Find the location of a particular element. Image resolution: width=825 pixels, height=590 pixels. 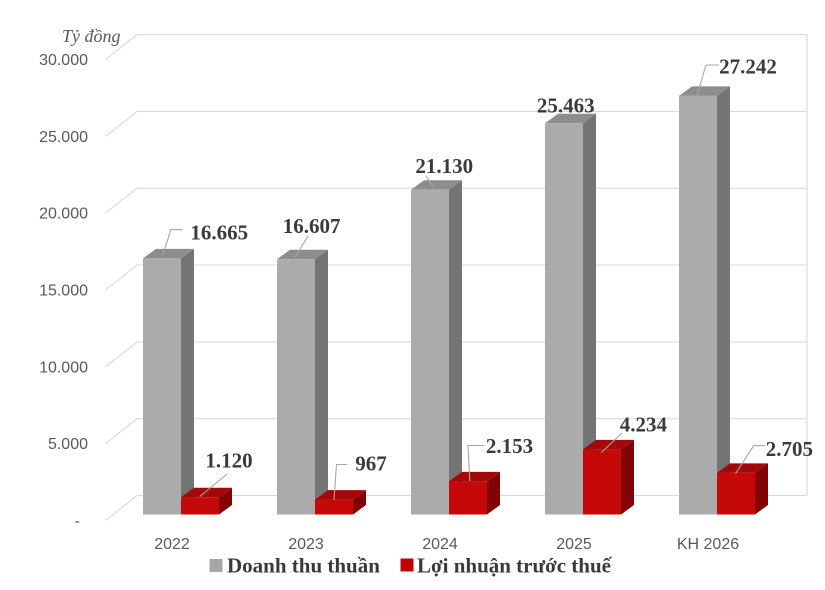

svg-text: 2023 is located at coordinates (306, 544).